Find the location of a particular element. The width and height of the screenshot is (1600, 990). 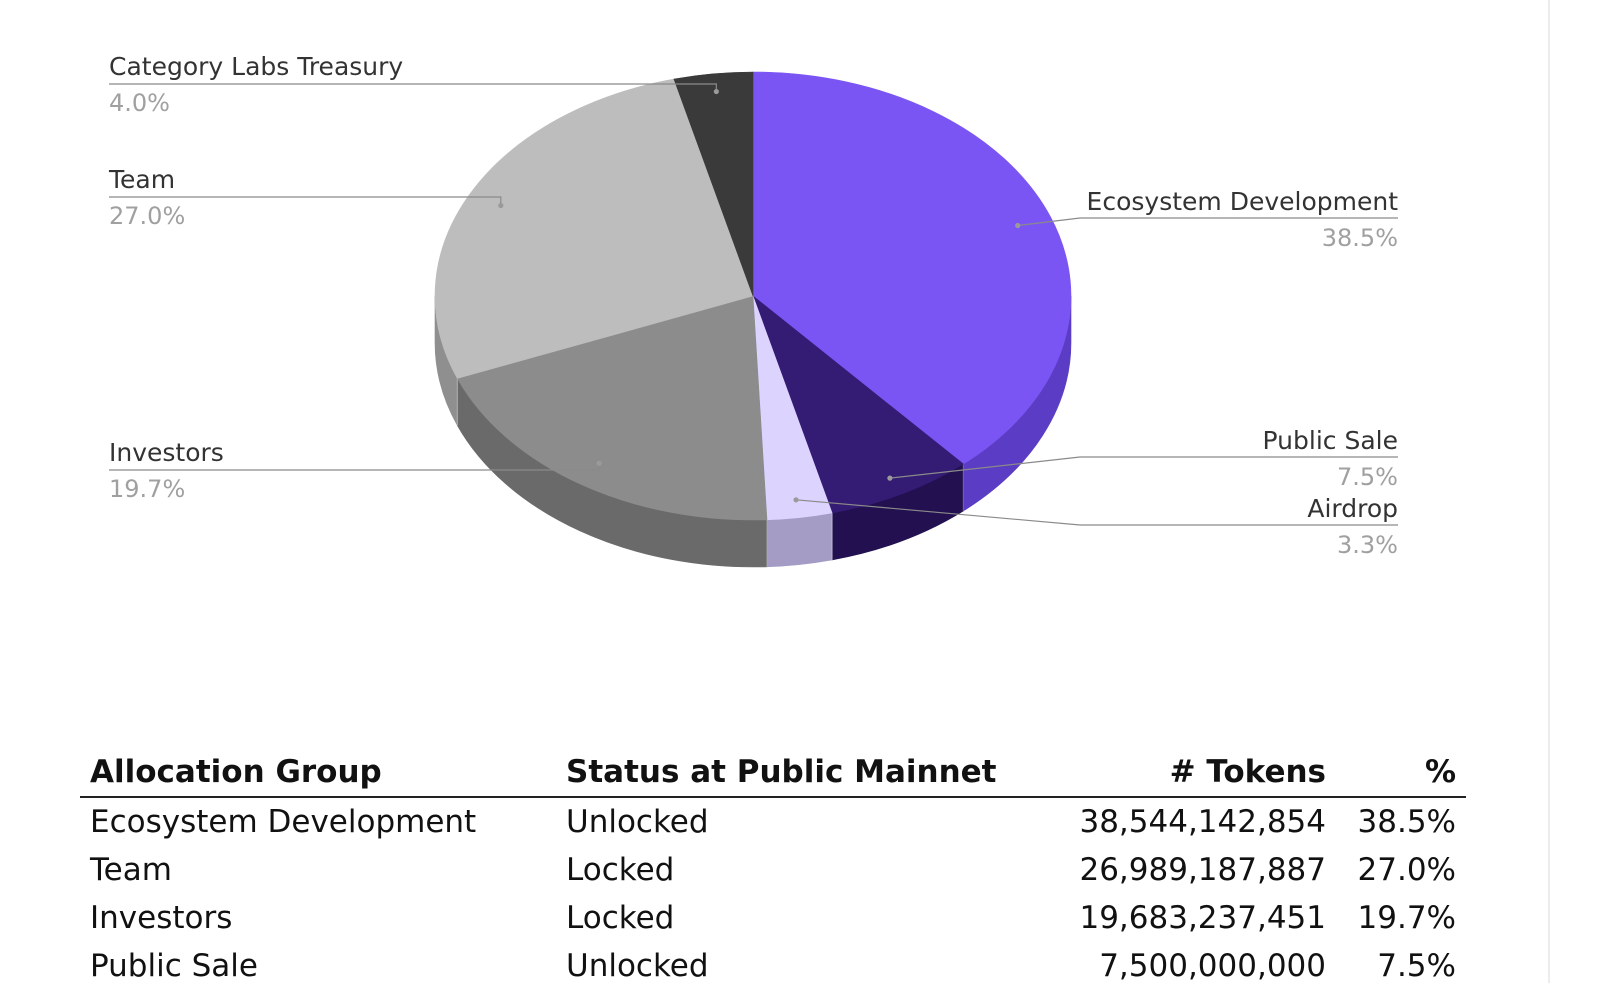

header-tokens: # Tokens is located at coordinates (1176, 775).